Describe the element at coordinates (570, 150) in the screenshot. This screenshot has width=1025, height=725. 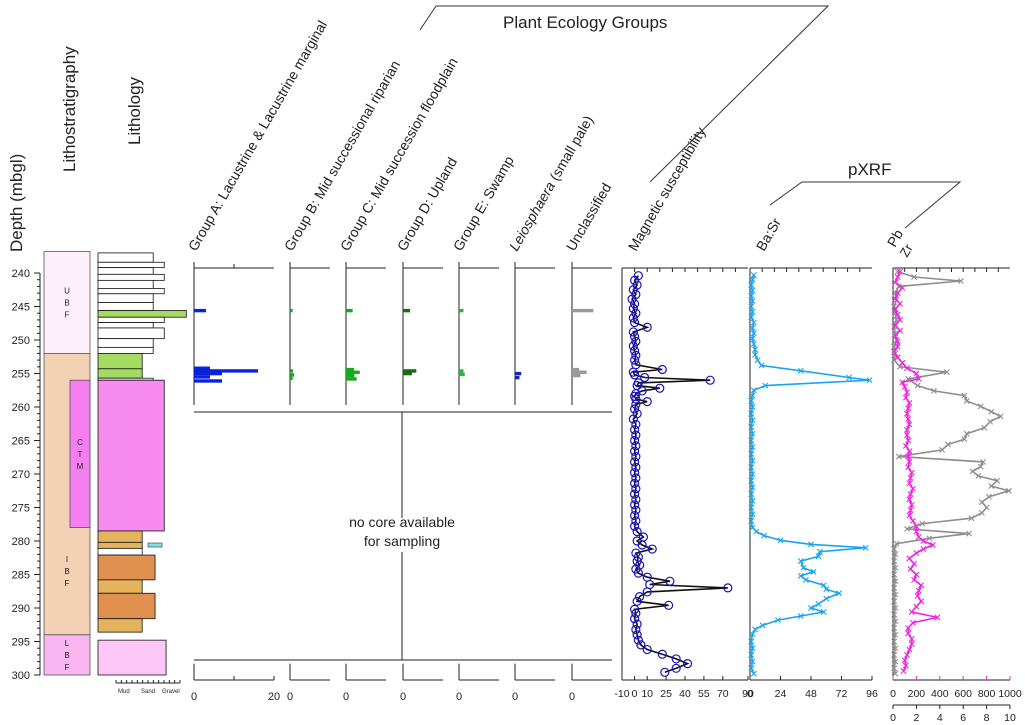
I see `plant-group-header-rest: (small pale)` at that location.